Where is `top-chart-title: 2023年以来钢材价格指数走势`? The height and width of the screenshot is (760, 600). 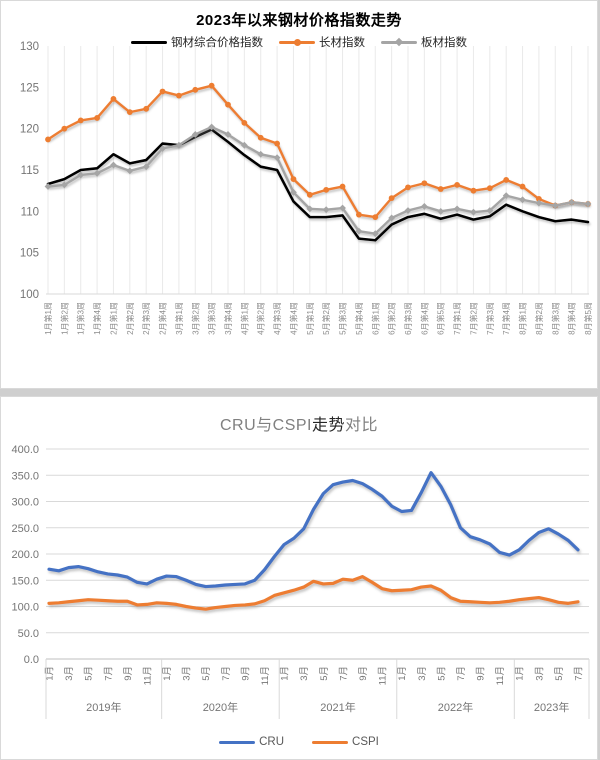 top-chart-title: 2023年以来钢材价格指数走势 is located at coordinates (299, 20).